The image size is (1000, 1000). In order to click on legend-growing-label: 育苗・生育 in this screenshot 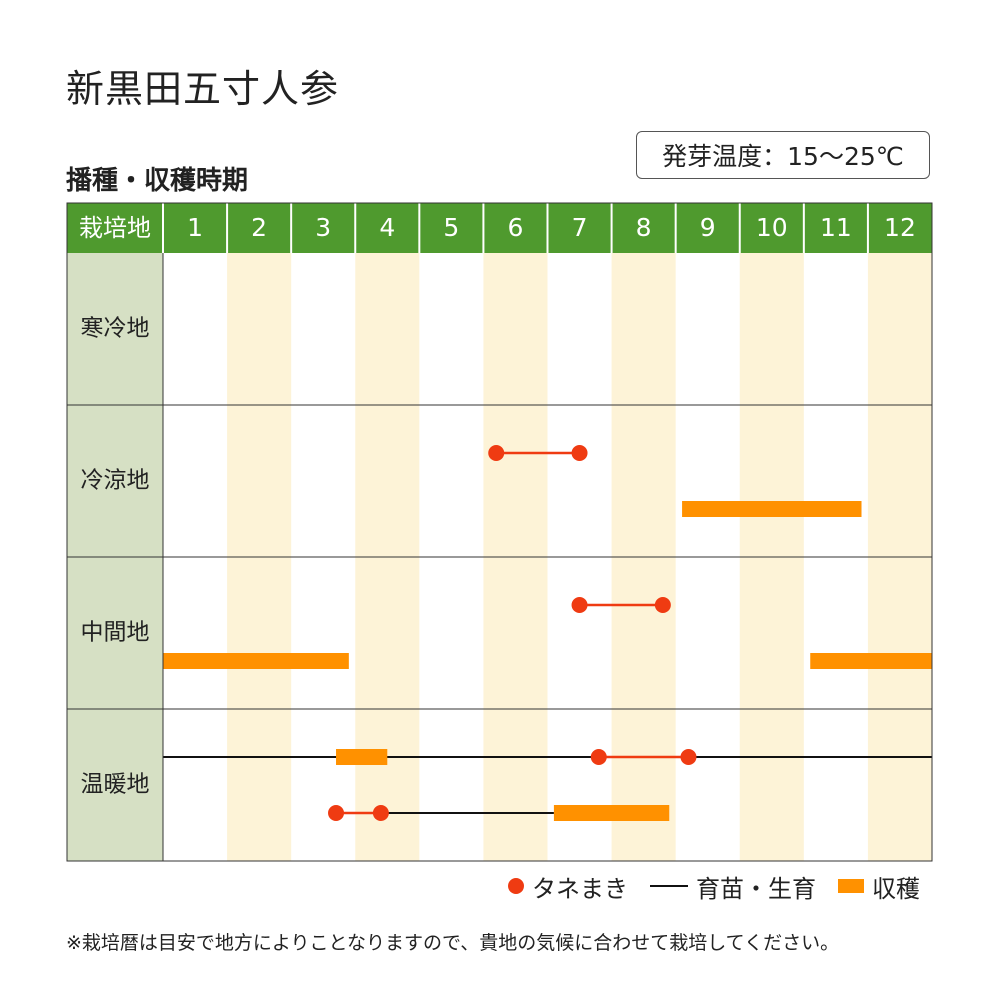, I will do `click(756, 888)`.